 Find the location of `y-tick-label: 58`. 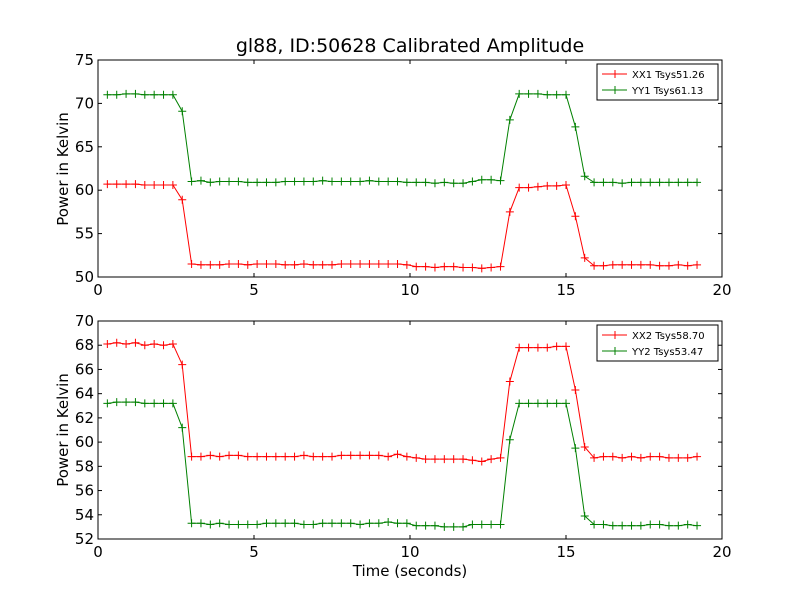

y-tick-label: 58 is located at coordinates (84, 466).